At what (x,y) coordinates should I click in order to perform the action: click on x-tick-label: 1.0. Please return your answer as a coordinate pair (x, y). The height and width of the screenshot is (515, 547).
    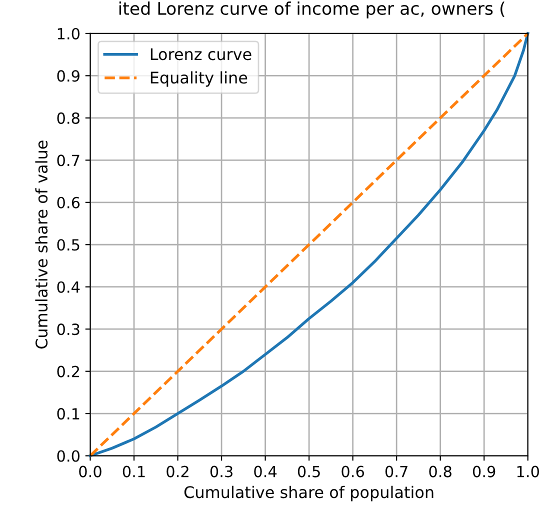
    Looking at the image, I should click on (528, 472).